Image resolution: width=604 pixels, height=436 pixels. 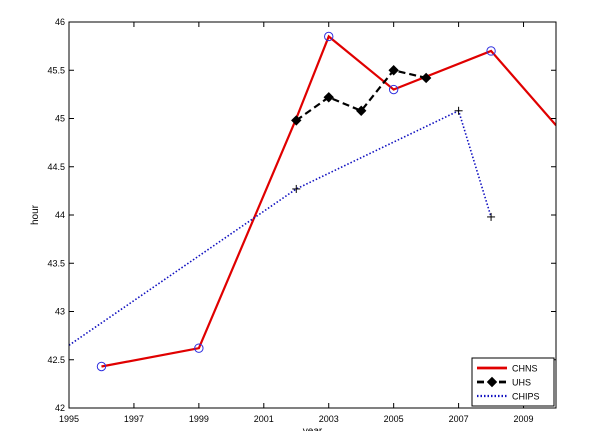 I want to click on legend-box, so click(x=513, y=382).